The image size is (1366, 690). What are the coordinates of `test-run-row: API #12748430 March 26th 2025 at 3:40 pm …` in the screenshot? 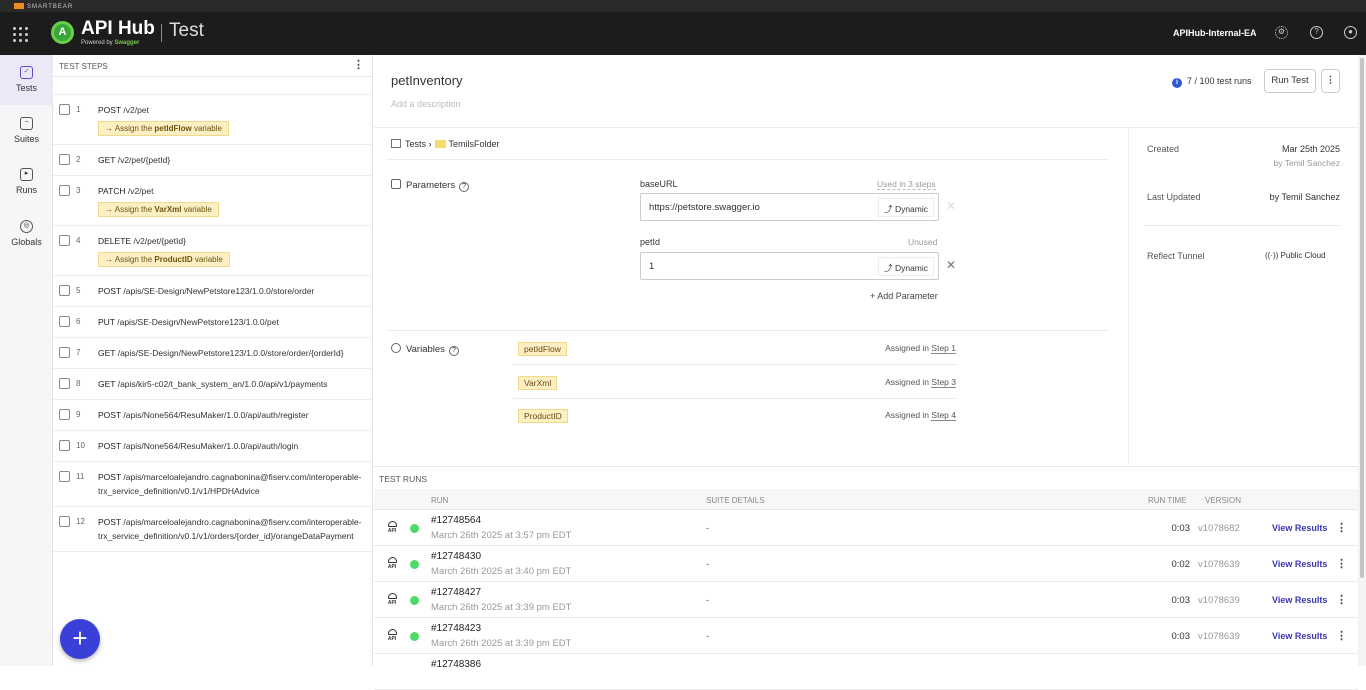 It's located at (866, 564).